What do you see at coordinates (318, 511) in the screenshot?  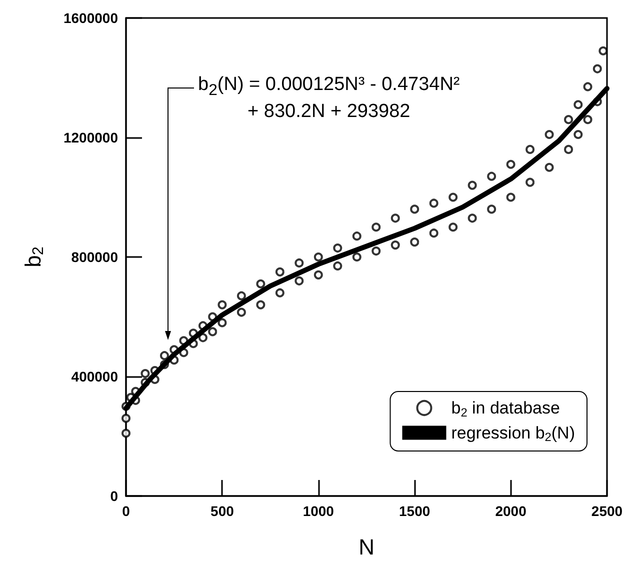 I see `x-tick-label: 1000` at bounding box center [318, 511].